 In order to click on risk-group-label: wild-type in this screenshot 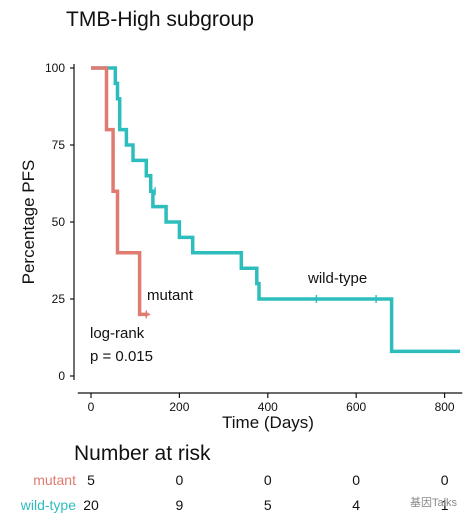, I will do `click(48, 505)`.